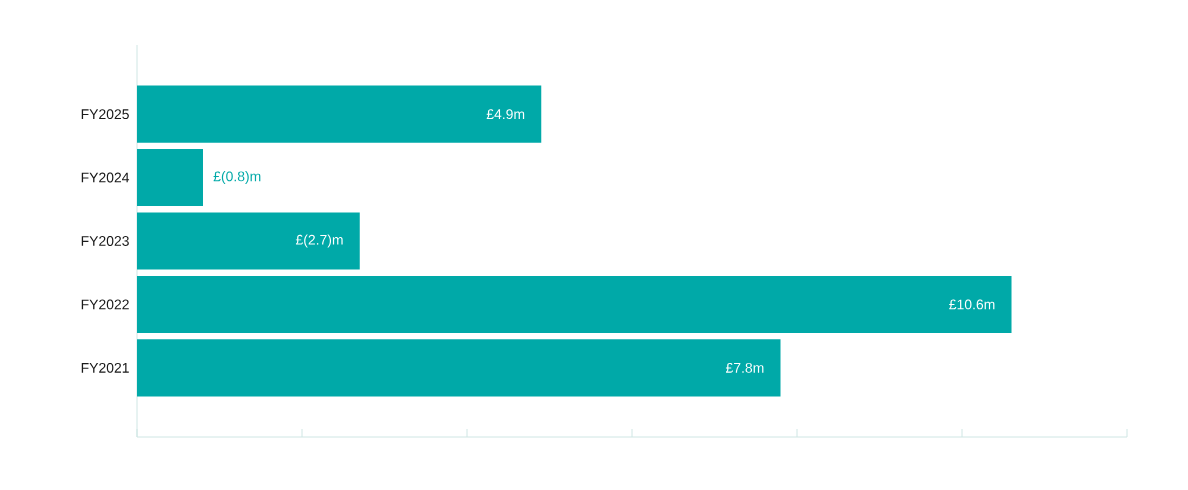  Describe the element at coordinates (972, 304) in the screenshot. I see `data-label: £10.6m` at that location.